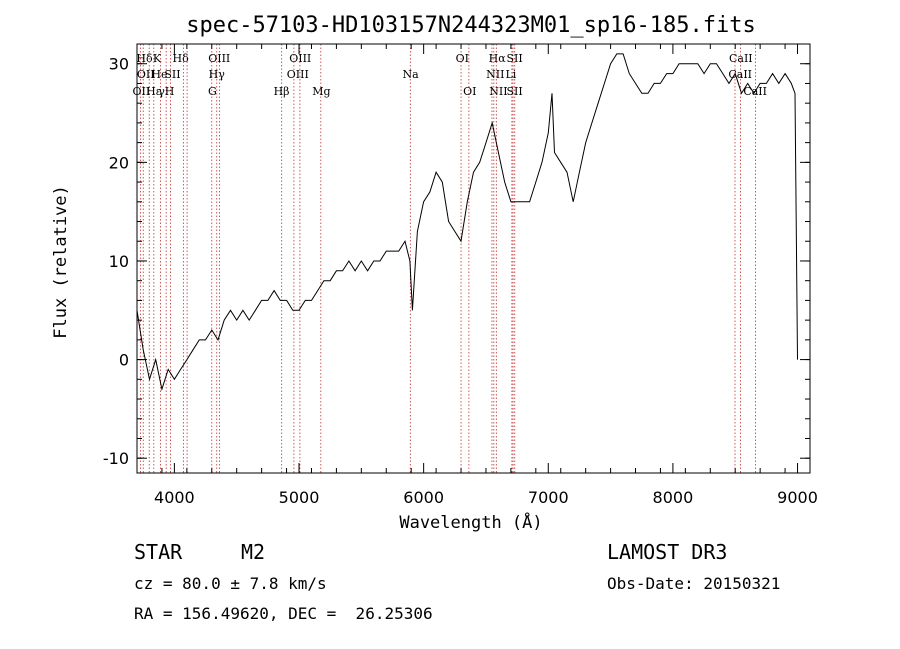 This screenshot has height=649, width=900. Describe the element at coordinates (253, 552) in the screenshot. I see `object-subclass: M2` at that location.